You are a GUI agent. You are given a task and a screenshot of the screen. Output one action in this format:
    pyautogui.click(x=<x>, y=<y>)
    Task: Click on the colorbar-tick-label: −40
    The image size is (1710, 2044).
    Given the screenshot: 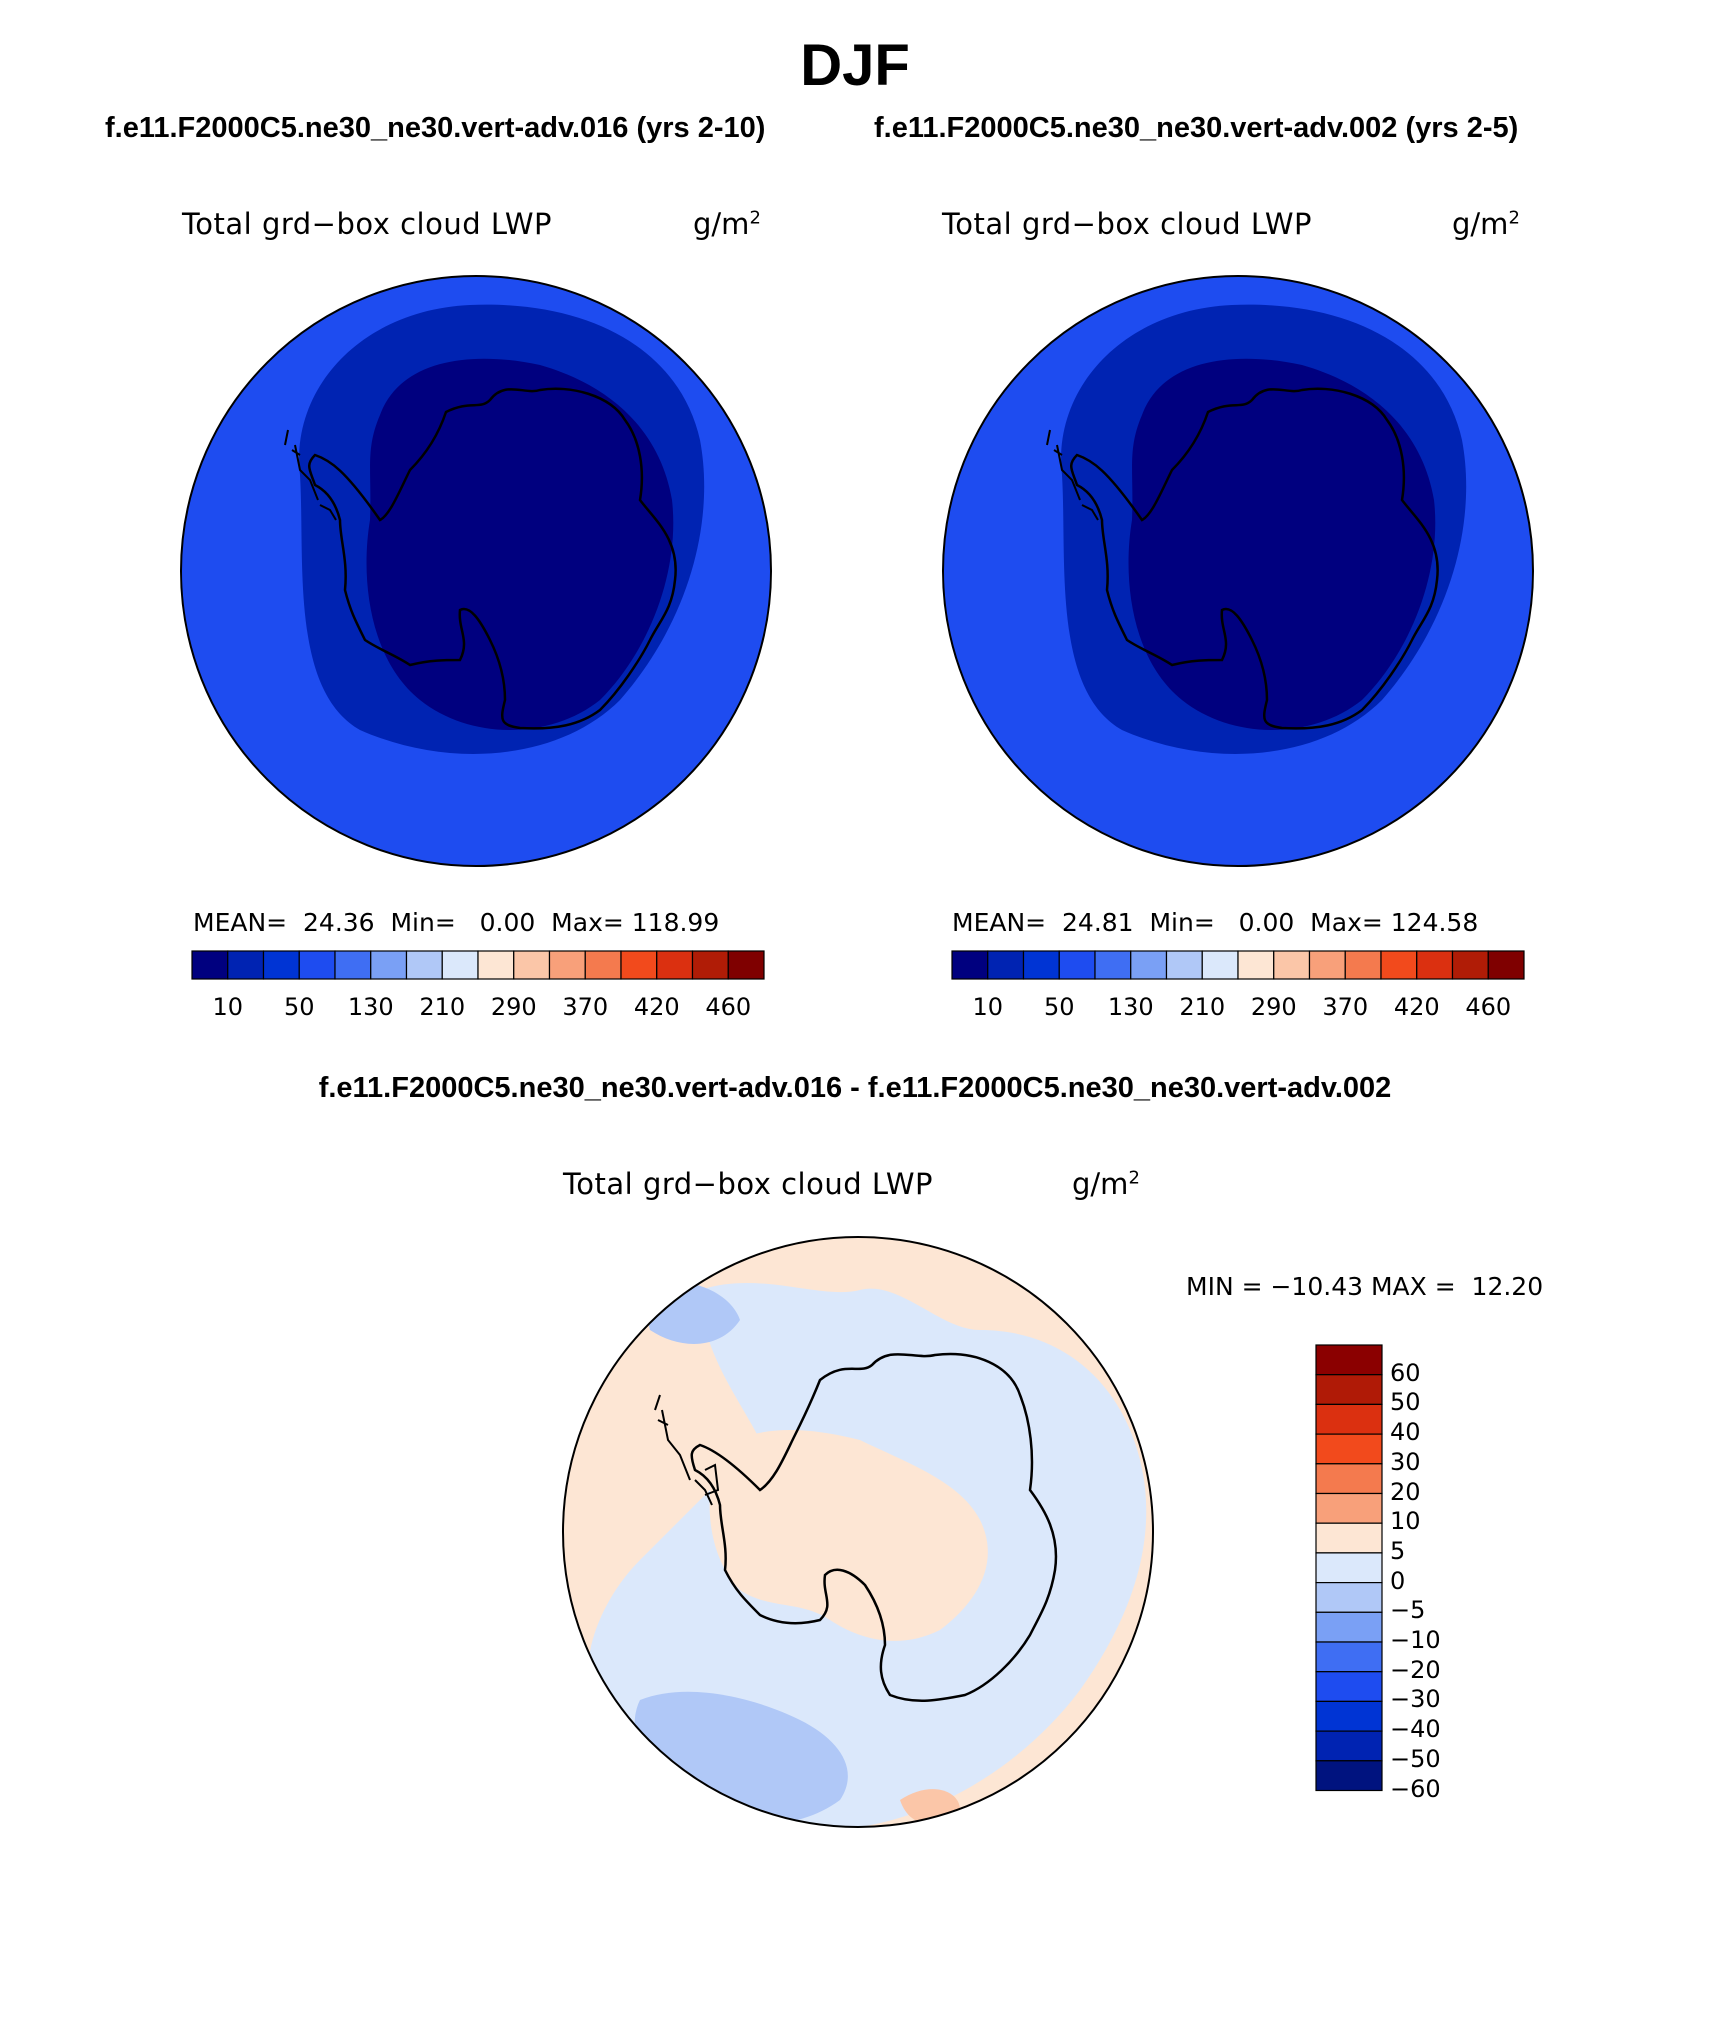 What is the action you would take?
    pyautogui.click(x=1415, y=1729)
    